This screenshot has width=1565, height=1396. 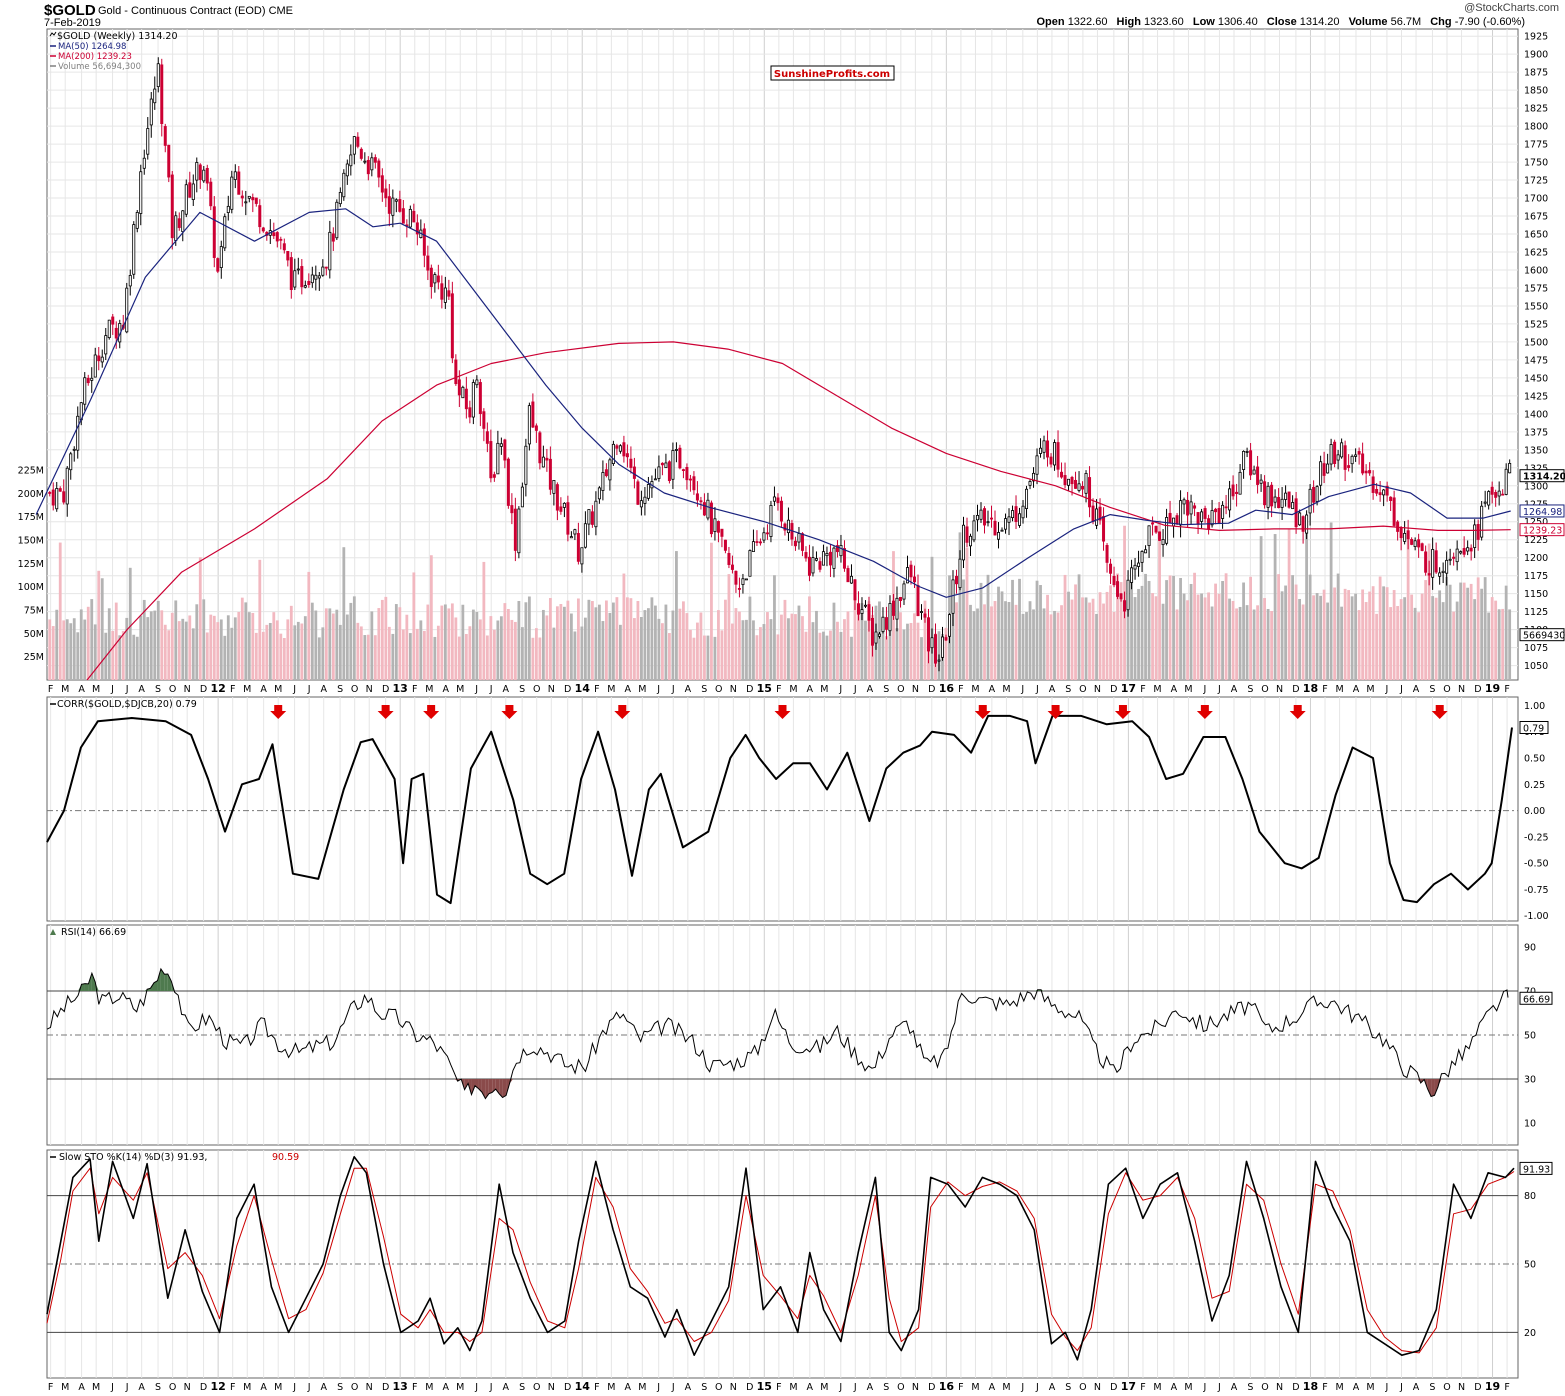 I want to click on sto-k-line, so click(x=780, y=1258).